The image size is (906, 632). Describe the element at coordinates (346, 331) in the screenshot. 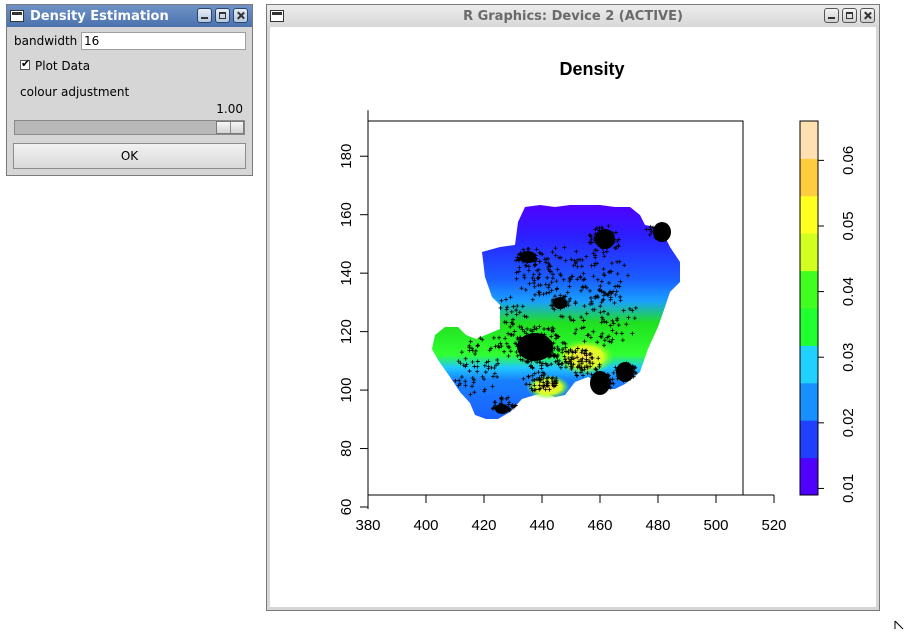

I see `y-tick-label: 120` at that location.